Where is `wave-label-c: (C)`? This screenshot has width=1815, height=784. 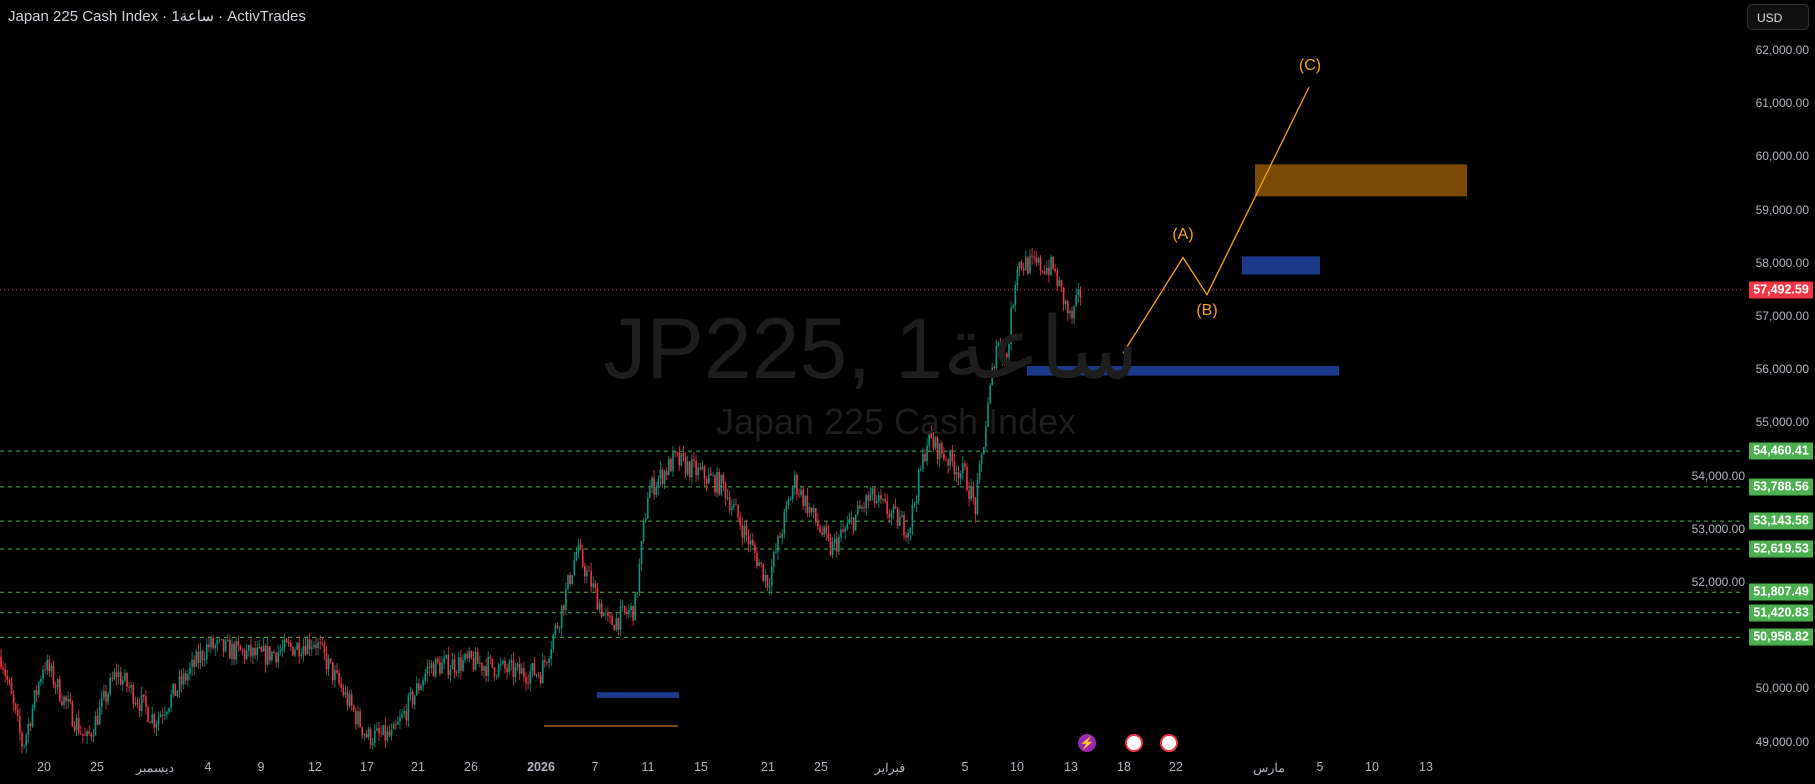
wave-label-c: (C) is located at coordinates (1310, 65).